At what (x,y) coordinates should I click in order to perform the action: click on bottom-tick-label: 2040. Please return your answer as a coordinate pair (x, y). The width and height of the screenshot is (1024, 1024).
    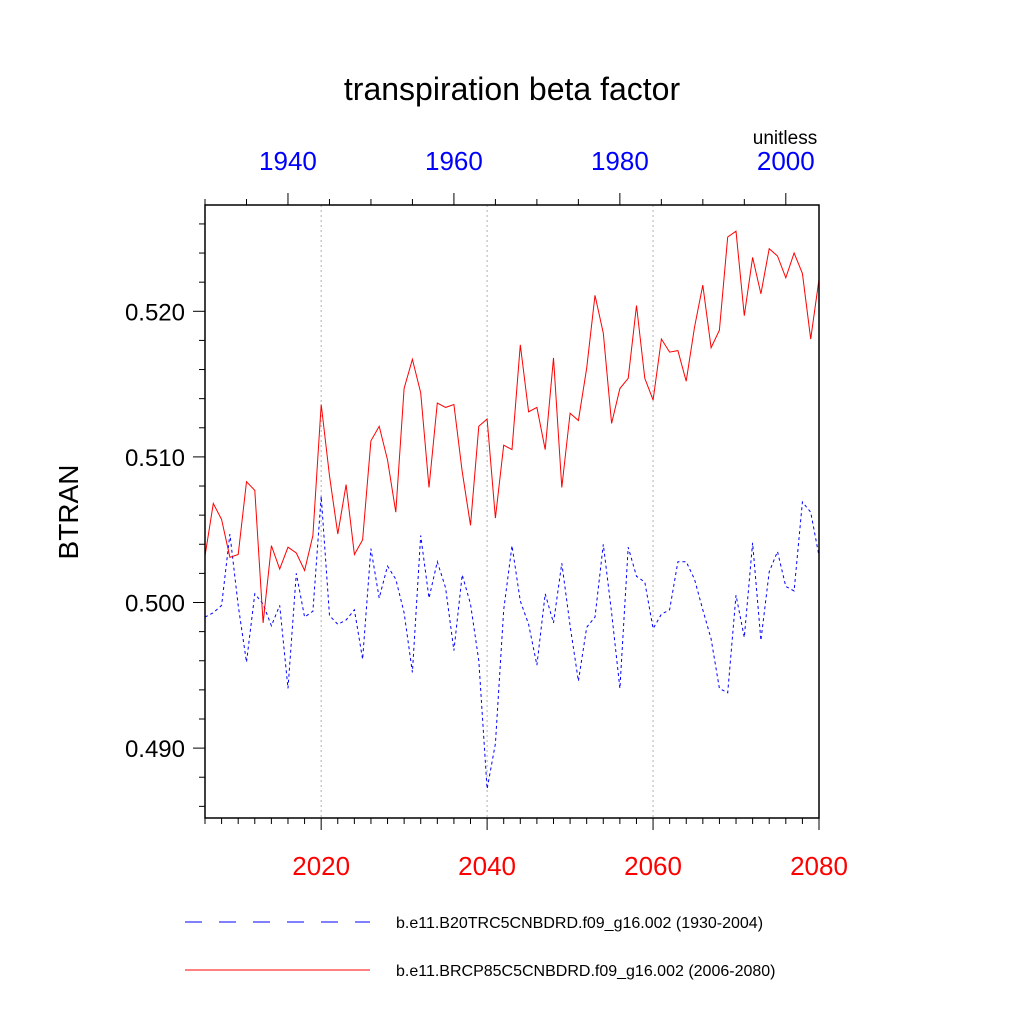
    Looking at the image, I should click on (487, 866).